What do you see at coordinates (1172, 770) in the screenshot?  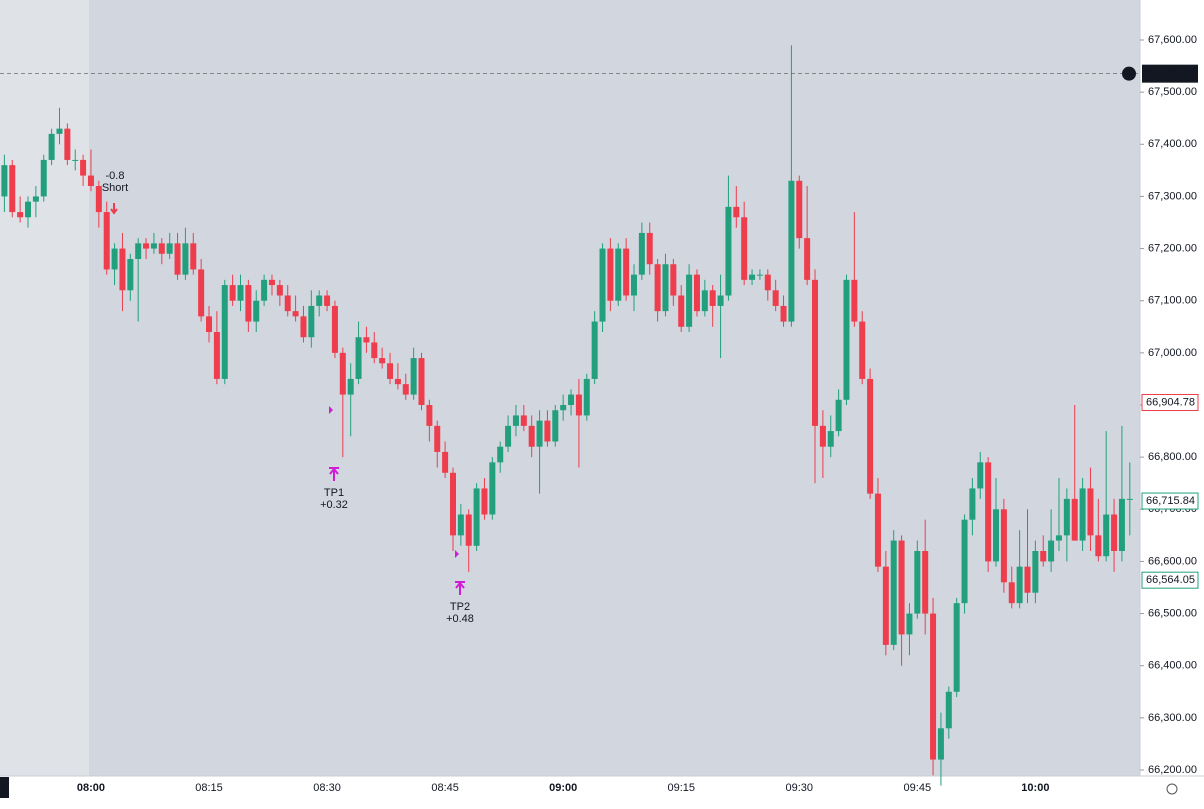 I see `y-tick-label: 66,200.00` at bounding box center [1172, 770].